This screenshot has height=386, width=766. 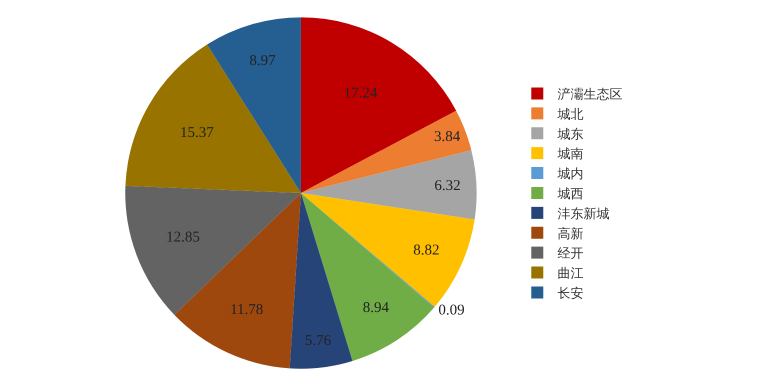 I want to click on legend-label: 城内, so click(x=570, y=174).